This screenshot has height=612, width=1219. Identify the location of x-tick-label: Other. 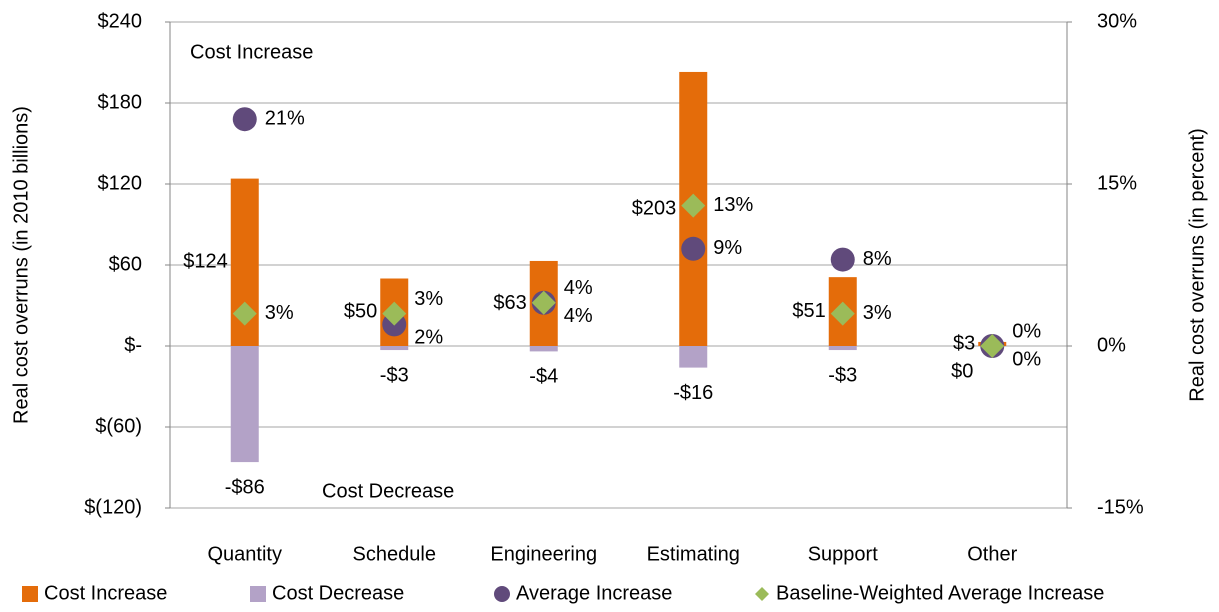
(992, 554).